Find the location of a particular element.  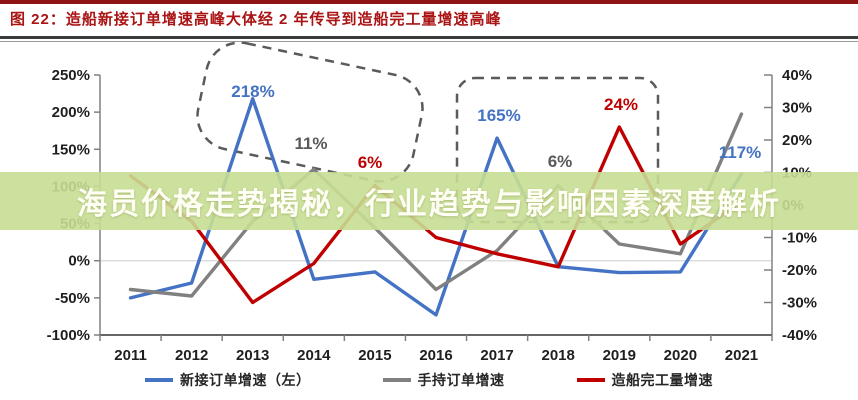

x-axis-label: 2019 is located at coordinates (619, 355).